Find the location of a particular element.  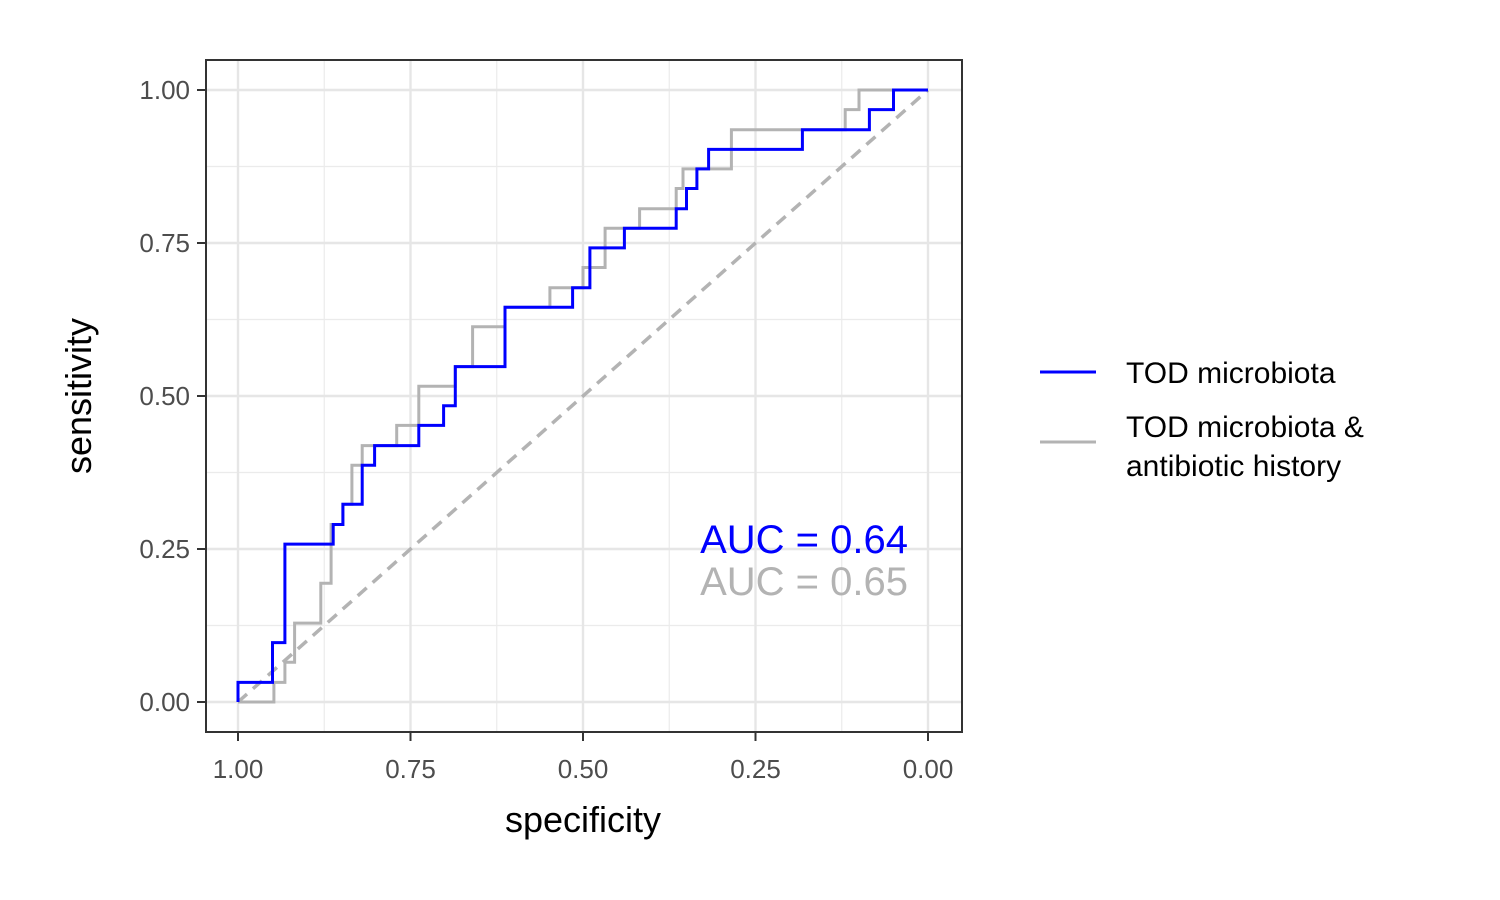

x-tick-label: 0.50 is located at coordinates (583, 769).